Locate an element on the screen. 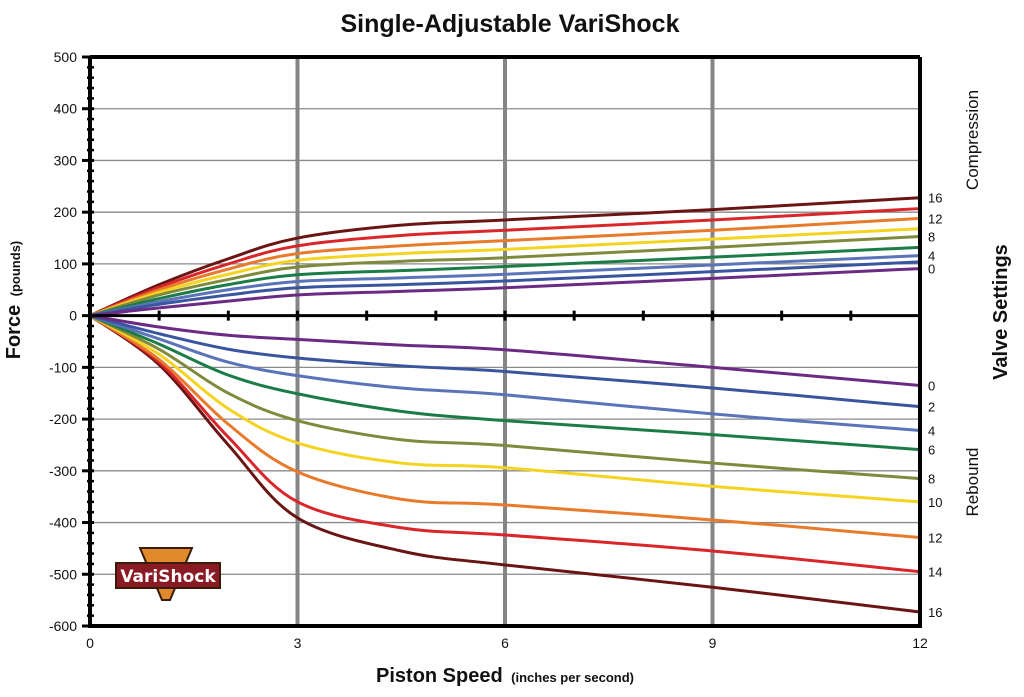 This screenshot has height=697, width=1024. y-tick-label: -500 is located at coordinates (63, 574).